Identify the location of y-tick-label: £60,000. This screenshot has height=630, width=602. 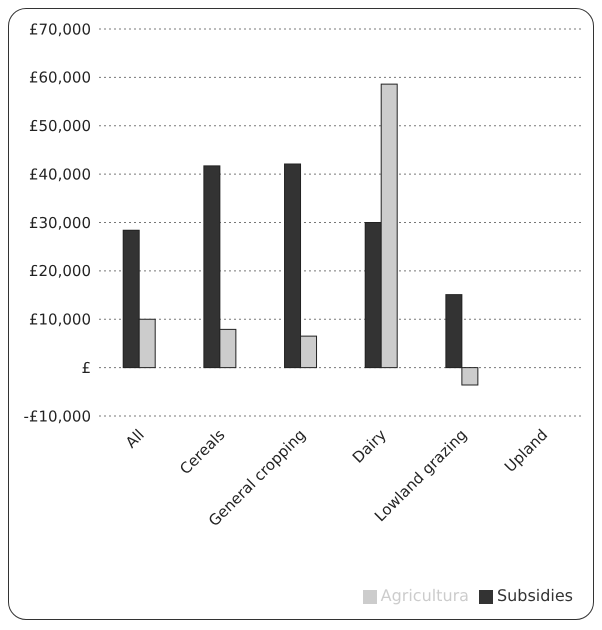
(59, 77).